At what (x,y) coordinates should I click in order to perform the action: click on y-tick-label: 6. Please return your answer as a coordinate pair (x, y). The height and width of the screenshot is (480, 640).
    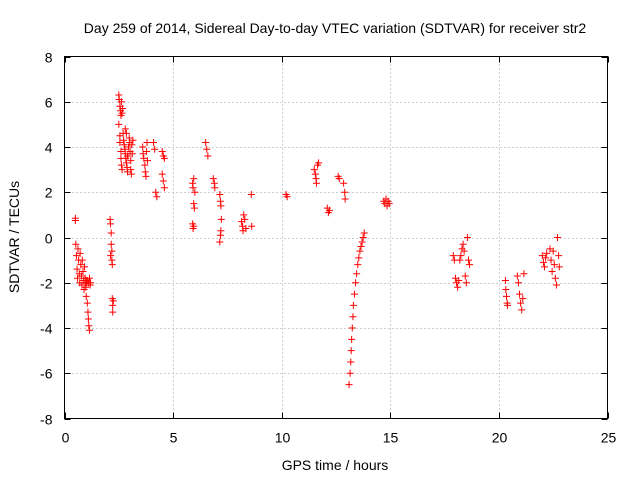
    Looking at the image, I should click on (49, 103).